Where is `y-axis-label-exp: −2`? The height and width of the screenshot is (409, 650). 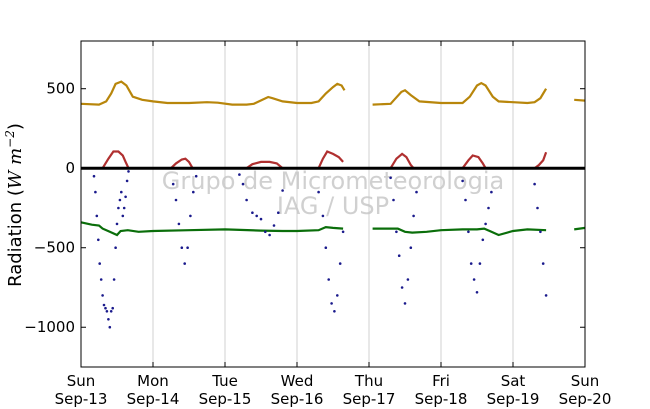
y-axis-label-exp: −2 is located at coordinates (10, 139).